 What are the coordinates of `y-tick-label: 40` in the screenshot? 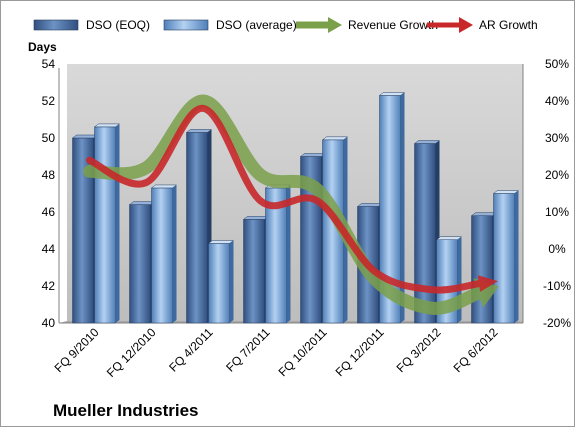 It's located at (49, 323).